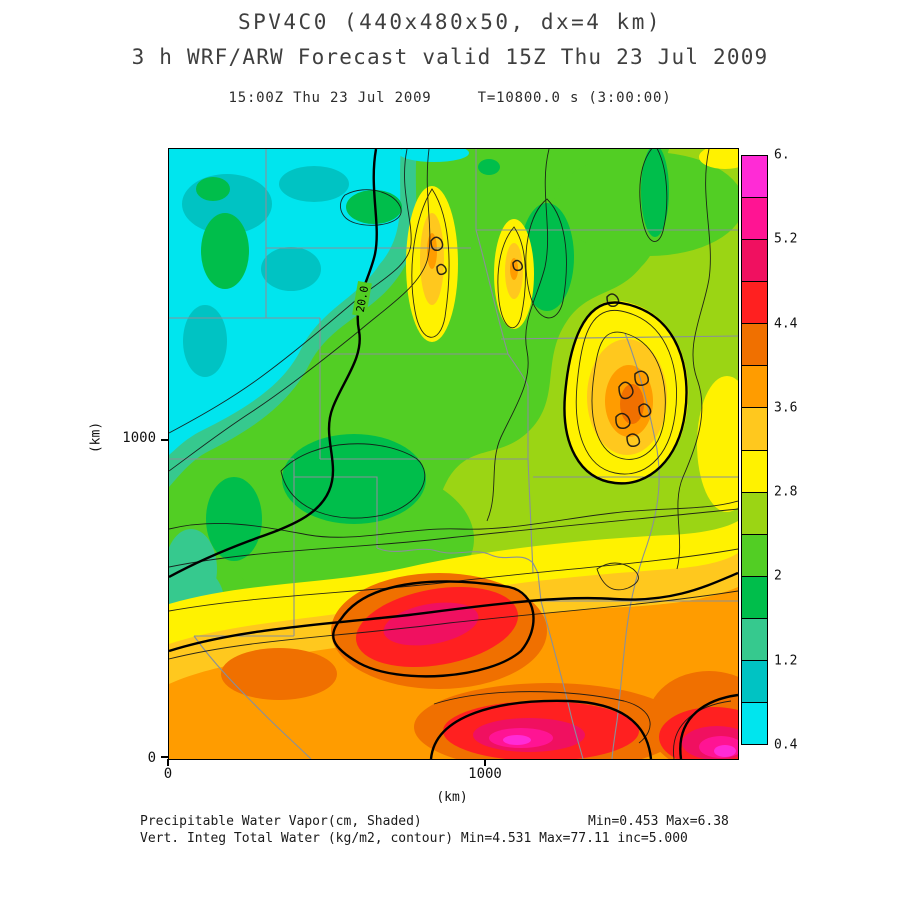 The width and height of the screenshot is (900, 900). Describe the element at coordinates (786, 745) in the screenshot. I see `colorbar-tick-label: 0.4` at that location.